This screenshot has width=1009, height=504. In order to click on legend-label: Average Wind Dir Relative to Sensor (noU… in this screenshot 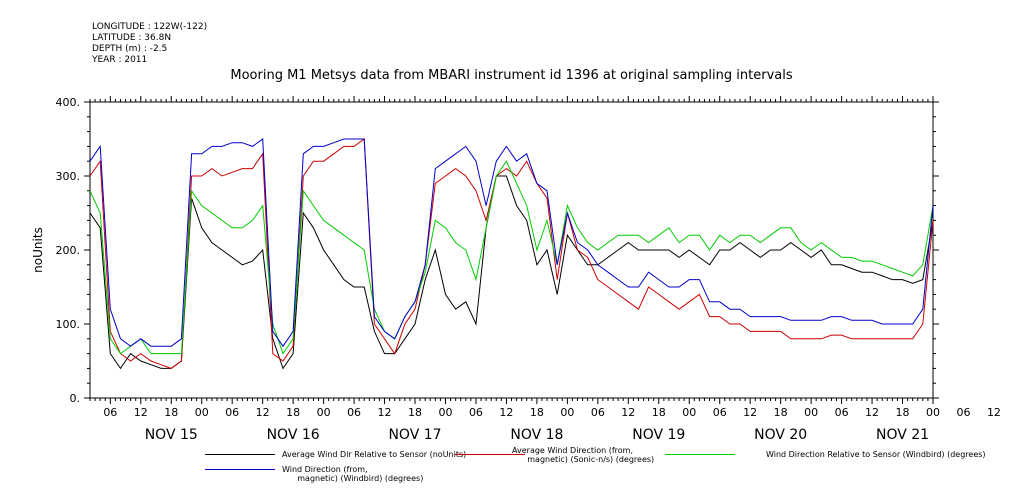, I will do `click(374, 454)`.